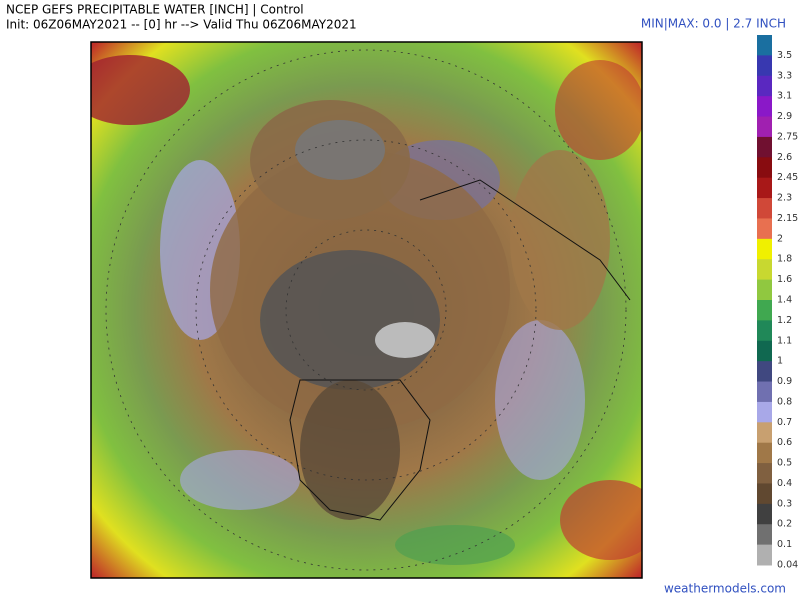  Describe the element at coordinates (784, 524) in the screenshot. I see `colorbar-label: 0.2` at that location.